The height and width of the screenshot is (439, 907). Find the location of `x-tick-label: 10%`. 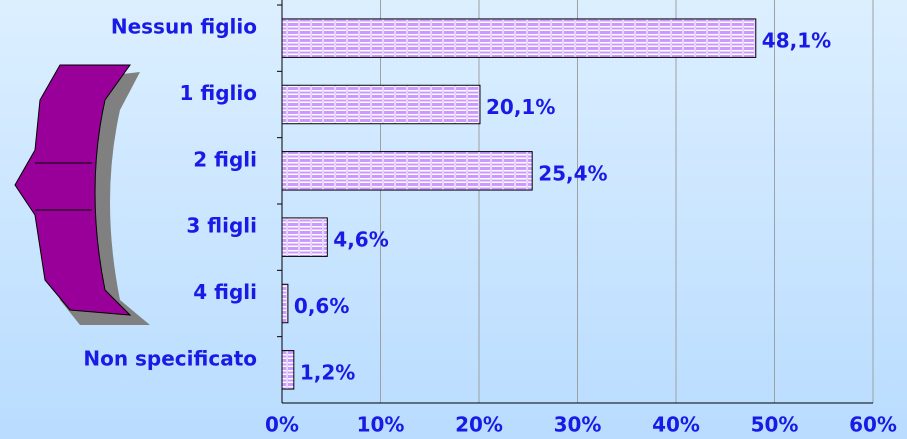

x-tick-label: 10% is located at coordinates (381, 425).